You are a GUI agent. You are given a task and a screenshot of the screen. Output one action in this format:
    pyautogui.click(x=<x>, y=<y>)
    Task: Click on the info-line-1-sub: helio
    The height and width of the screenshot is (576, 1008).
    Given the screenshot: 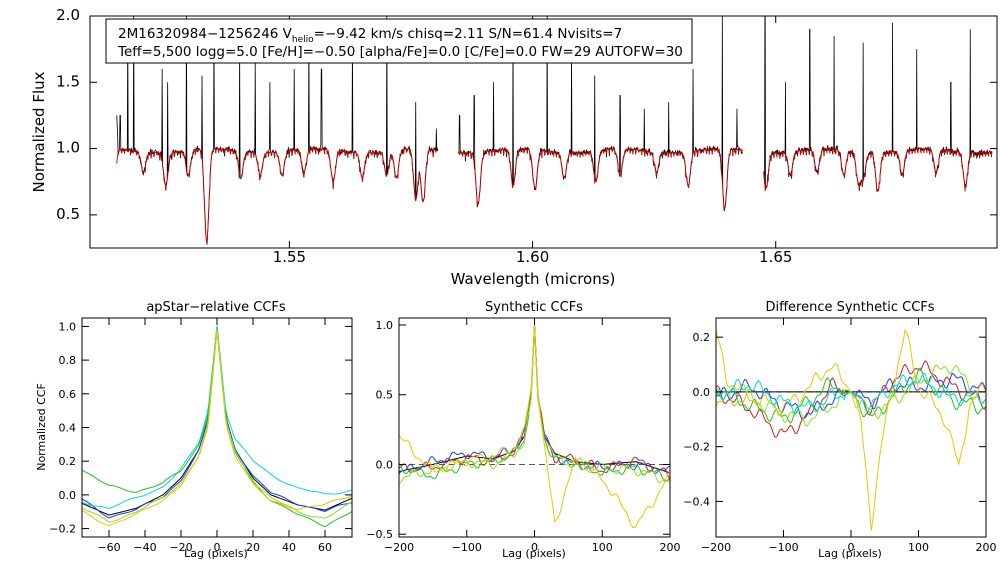 What is the action you would take?
    pyautogui.click(x=303, y=40)
    